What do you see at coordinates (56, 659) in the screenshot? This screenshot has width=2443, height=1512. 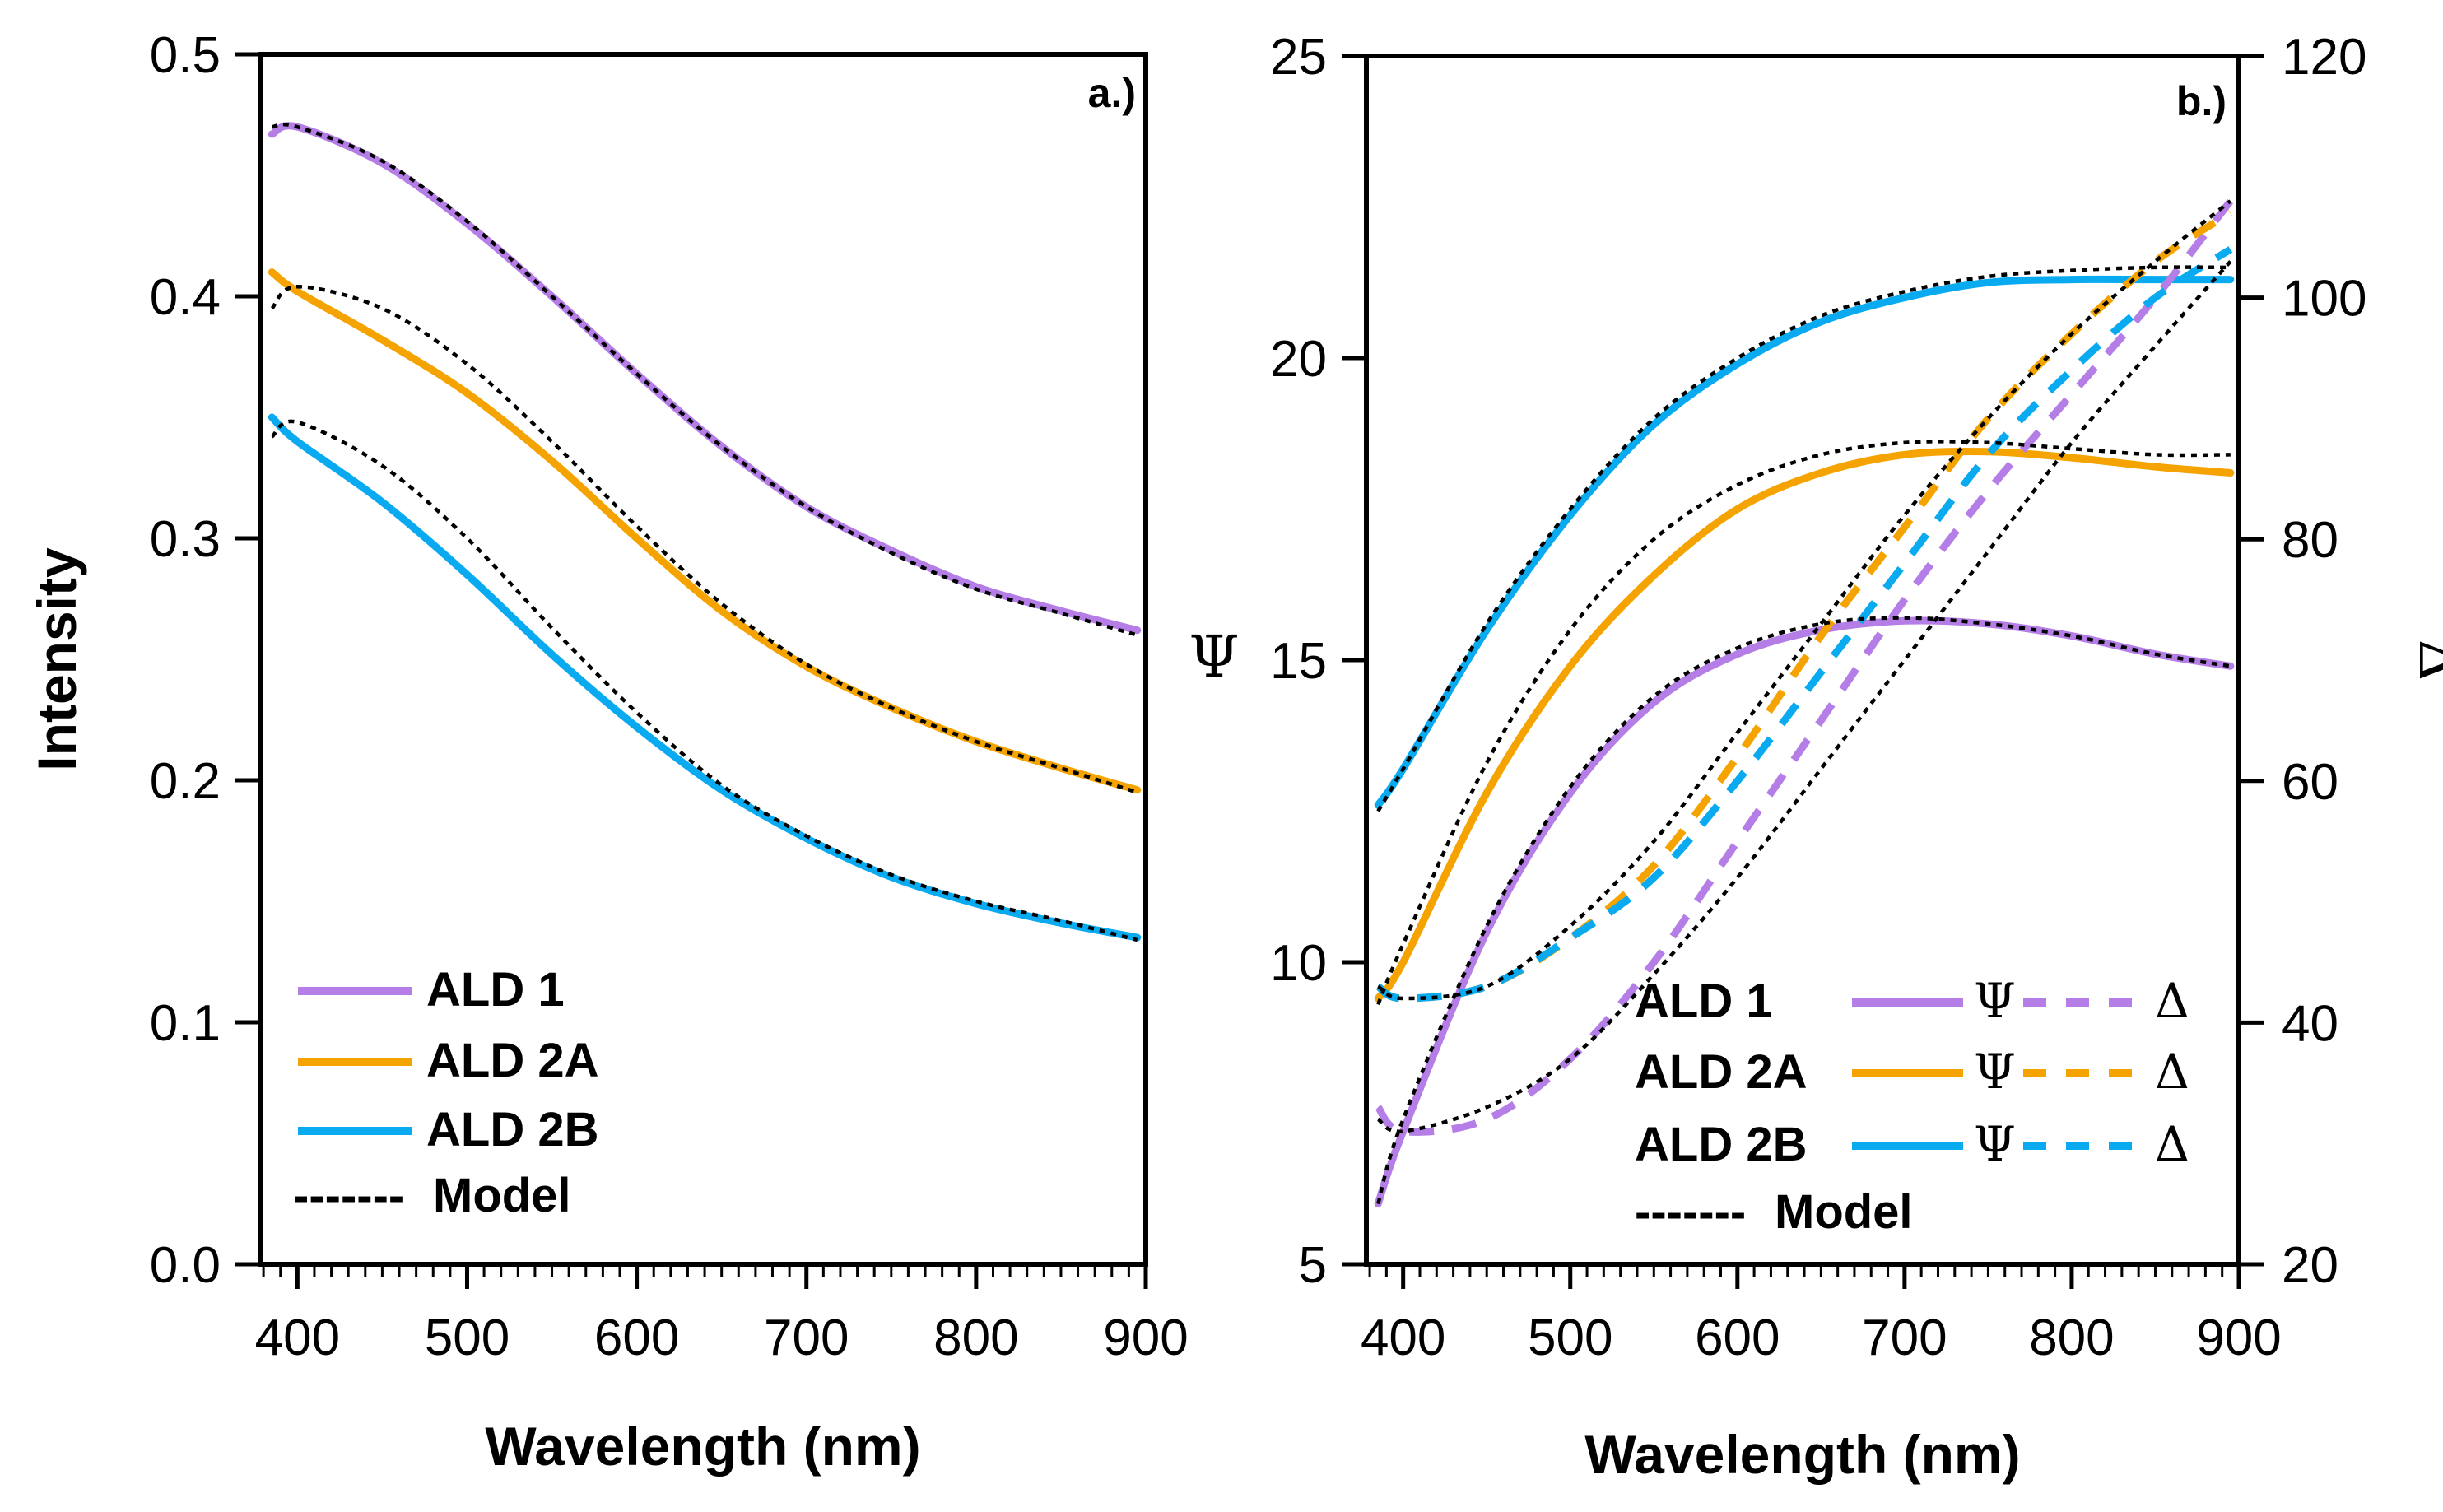 I see `panel-a-y-axis-title: Intensity` at bounding box center [56, 659].